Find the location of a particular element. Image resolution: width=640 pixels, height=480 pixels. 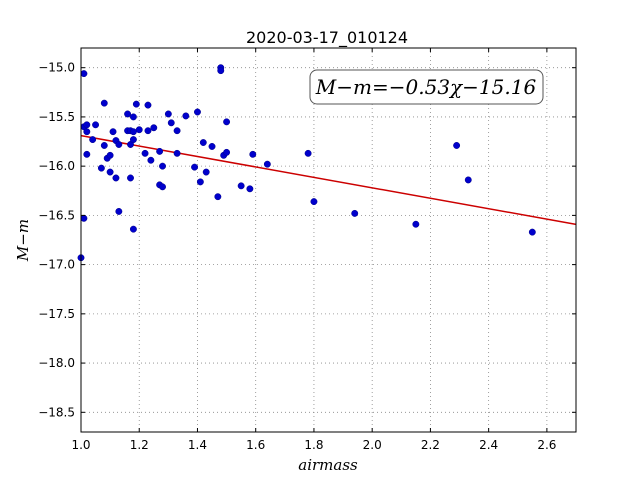

annotation-box is located at coordinates (426, 87).